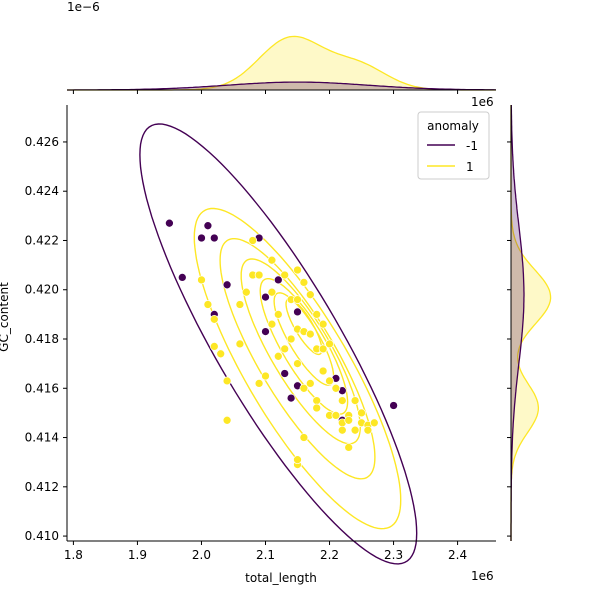 The width and height of the screenshot is (600, 604). What do you see at coordinates (83, 7) in the screenshot?
I see `top-marginal-offset-label: 1e−6` at bounding box center [83, 7].